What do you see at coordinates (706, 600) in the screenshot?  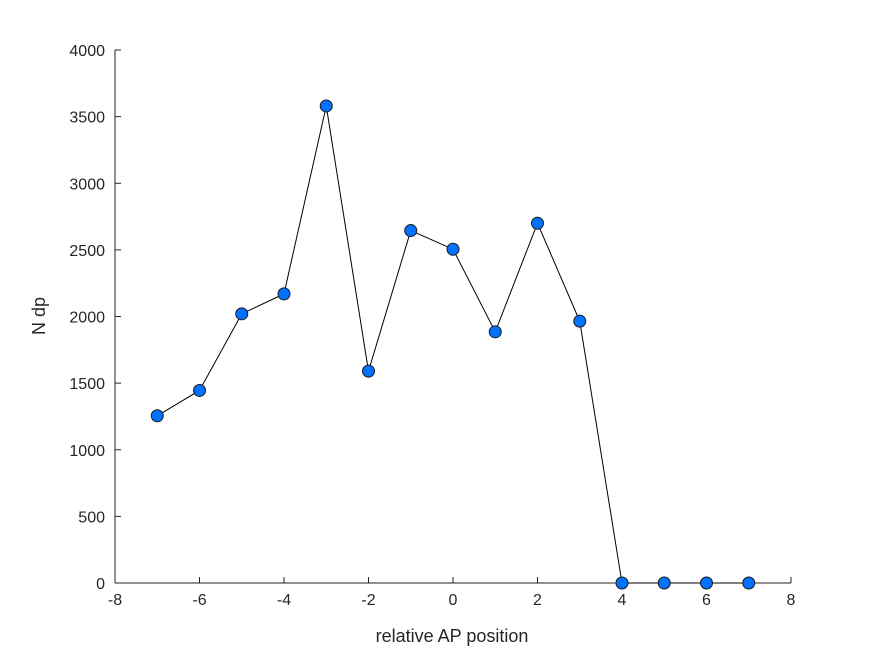 I see `x-tick-label: 6` at bounding box center [706, 600].